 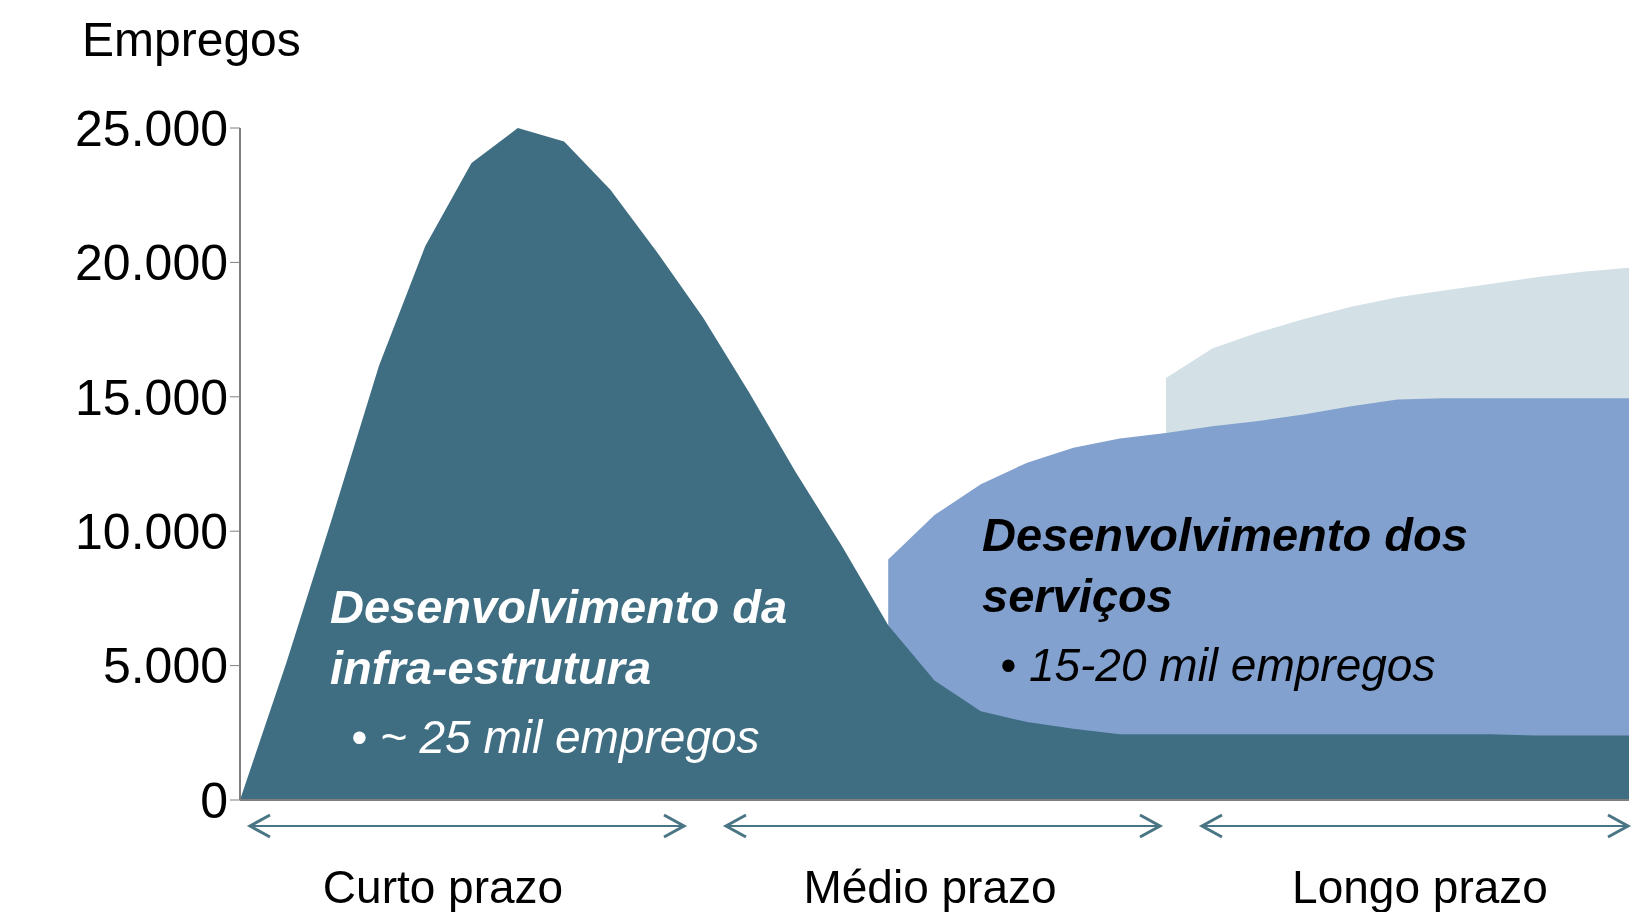 What do you see at coordinates (151, 128) in the screenshot?
I see `y-tick-label: 25.000` at bounding box center [151, 128].